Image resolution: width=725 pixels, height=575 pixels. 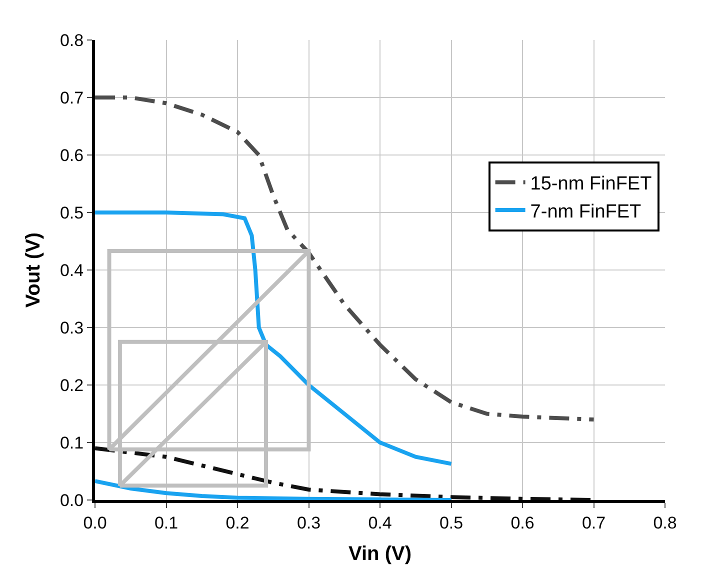 What do you see at coordinates (72, 500) in the screenshot?
I see `y-tick-label: 0.0` at bounding box center [72, 500].